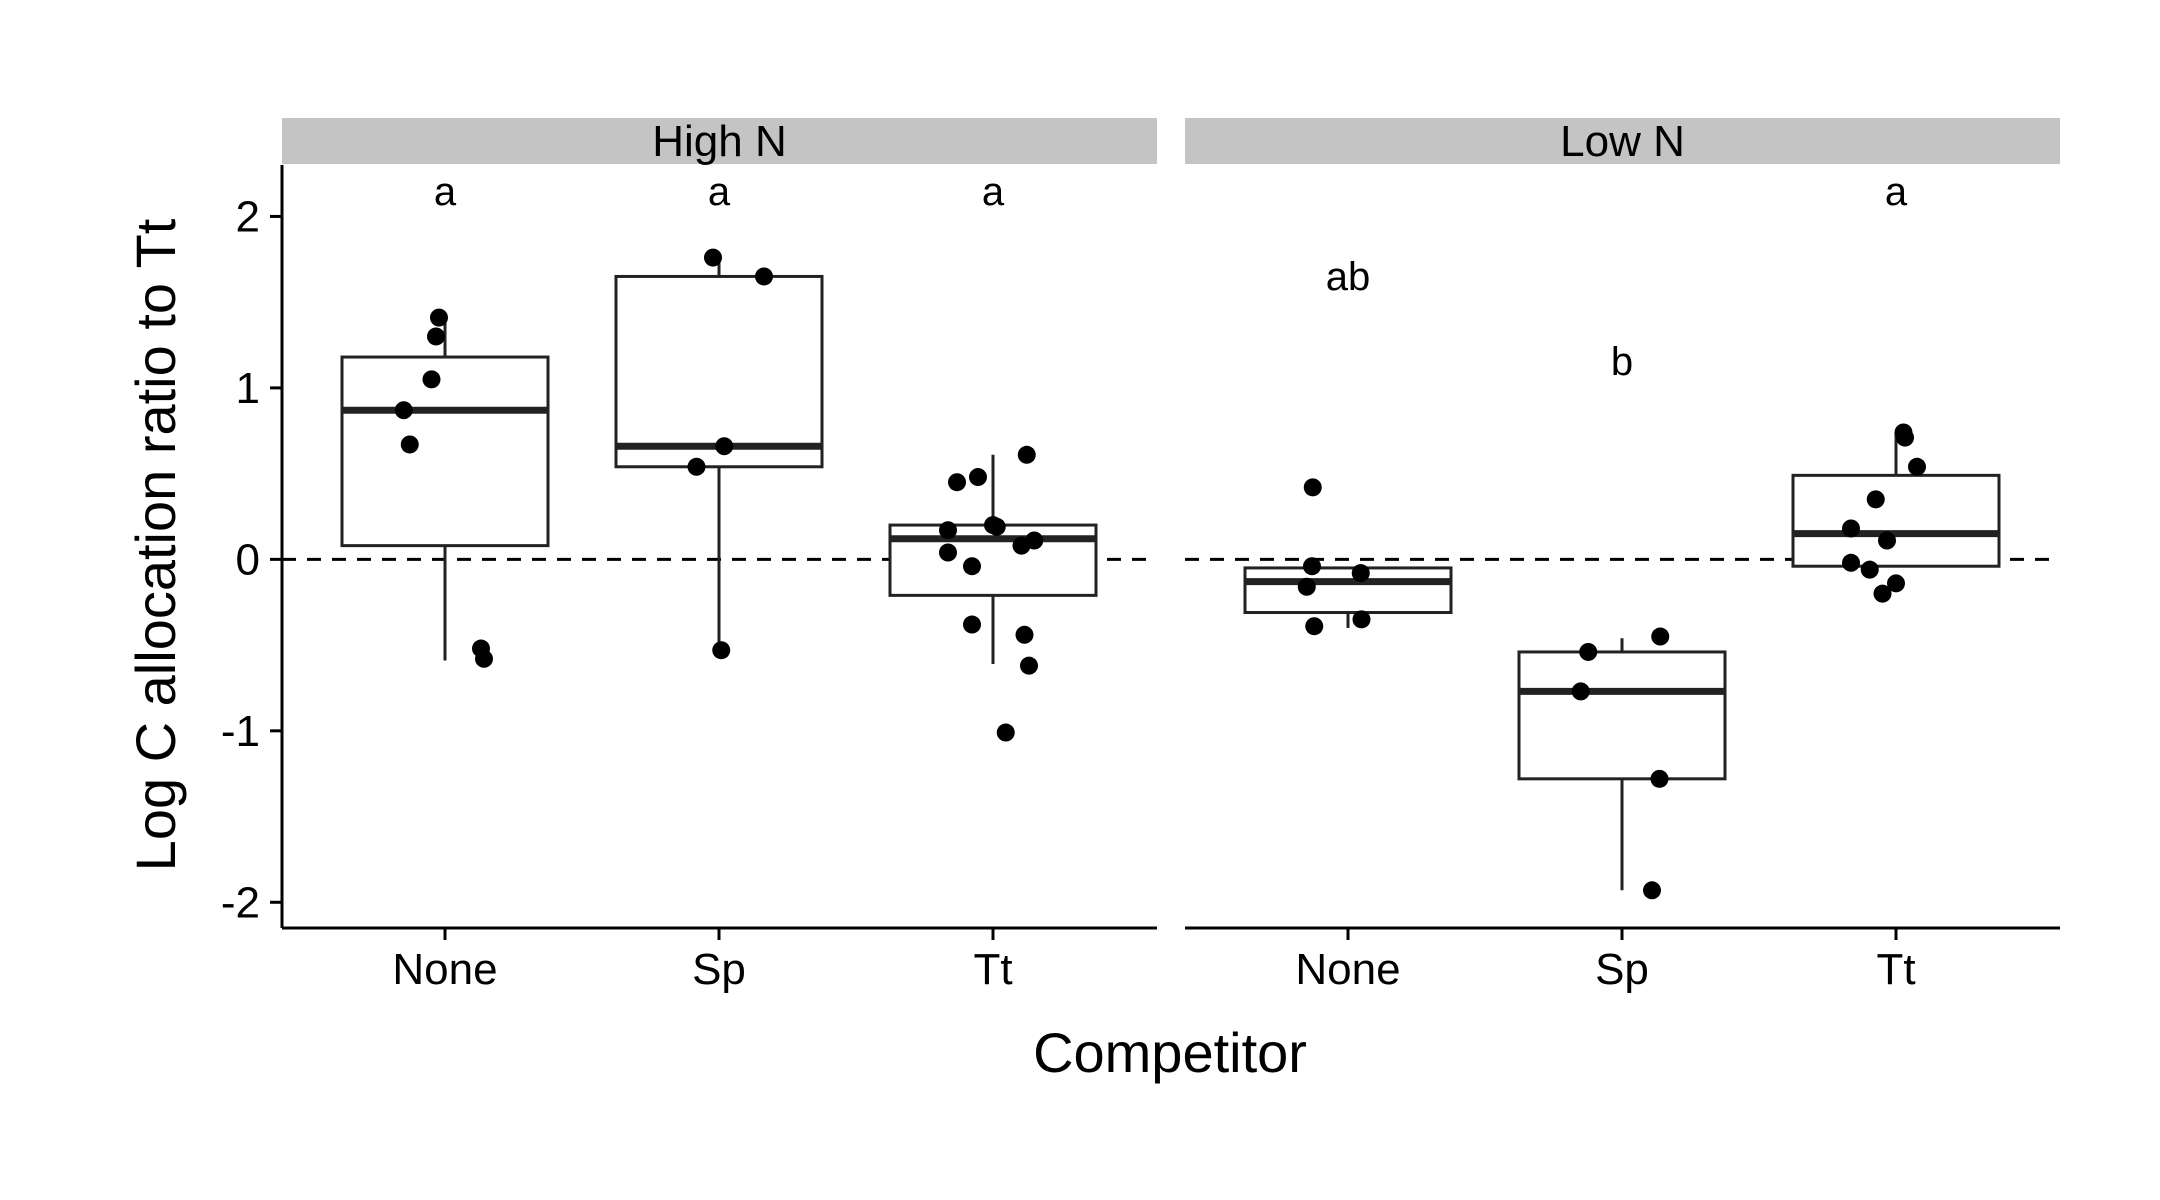 The height and width of the screenshot is (1200, 2160). Describe the element at coordinates (1348, 624) in the screenshot. I see `group-none: None ab` at that location.